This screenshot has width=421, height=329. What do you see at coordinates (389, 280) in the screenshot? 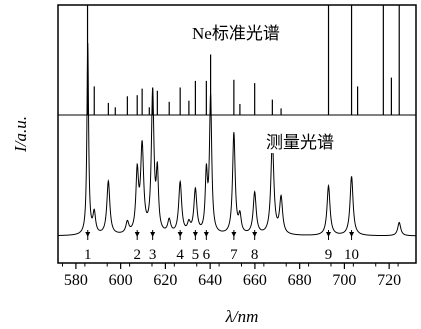
I see `x-tick-label: 720` at bounding box center [389, 280].